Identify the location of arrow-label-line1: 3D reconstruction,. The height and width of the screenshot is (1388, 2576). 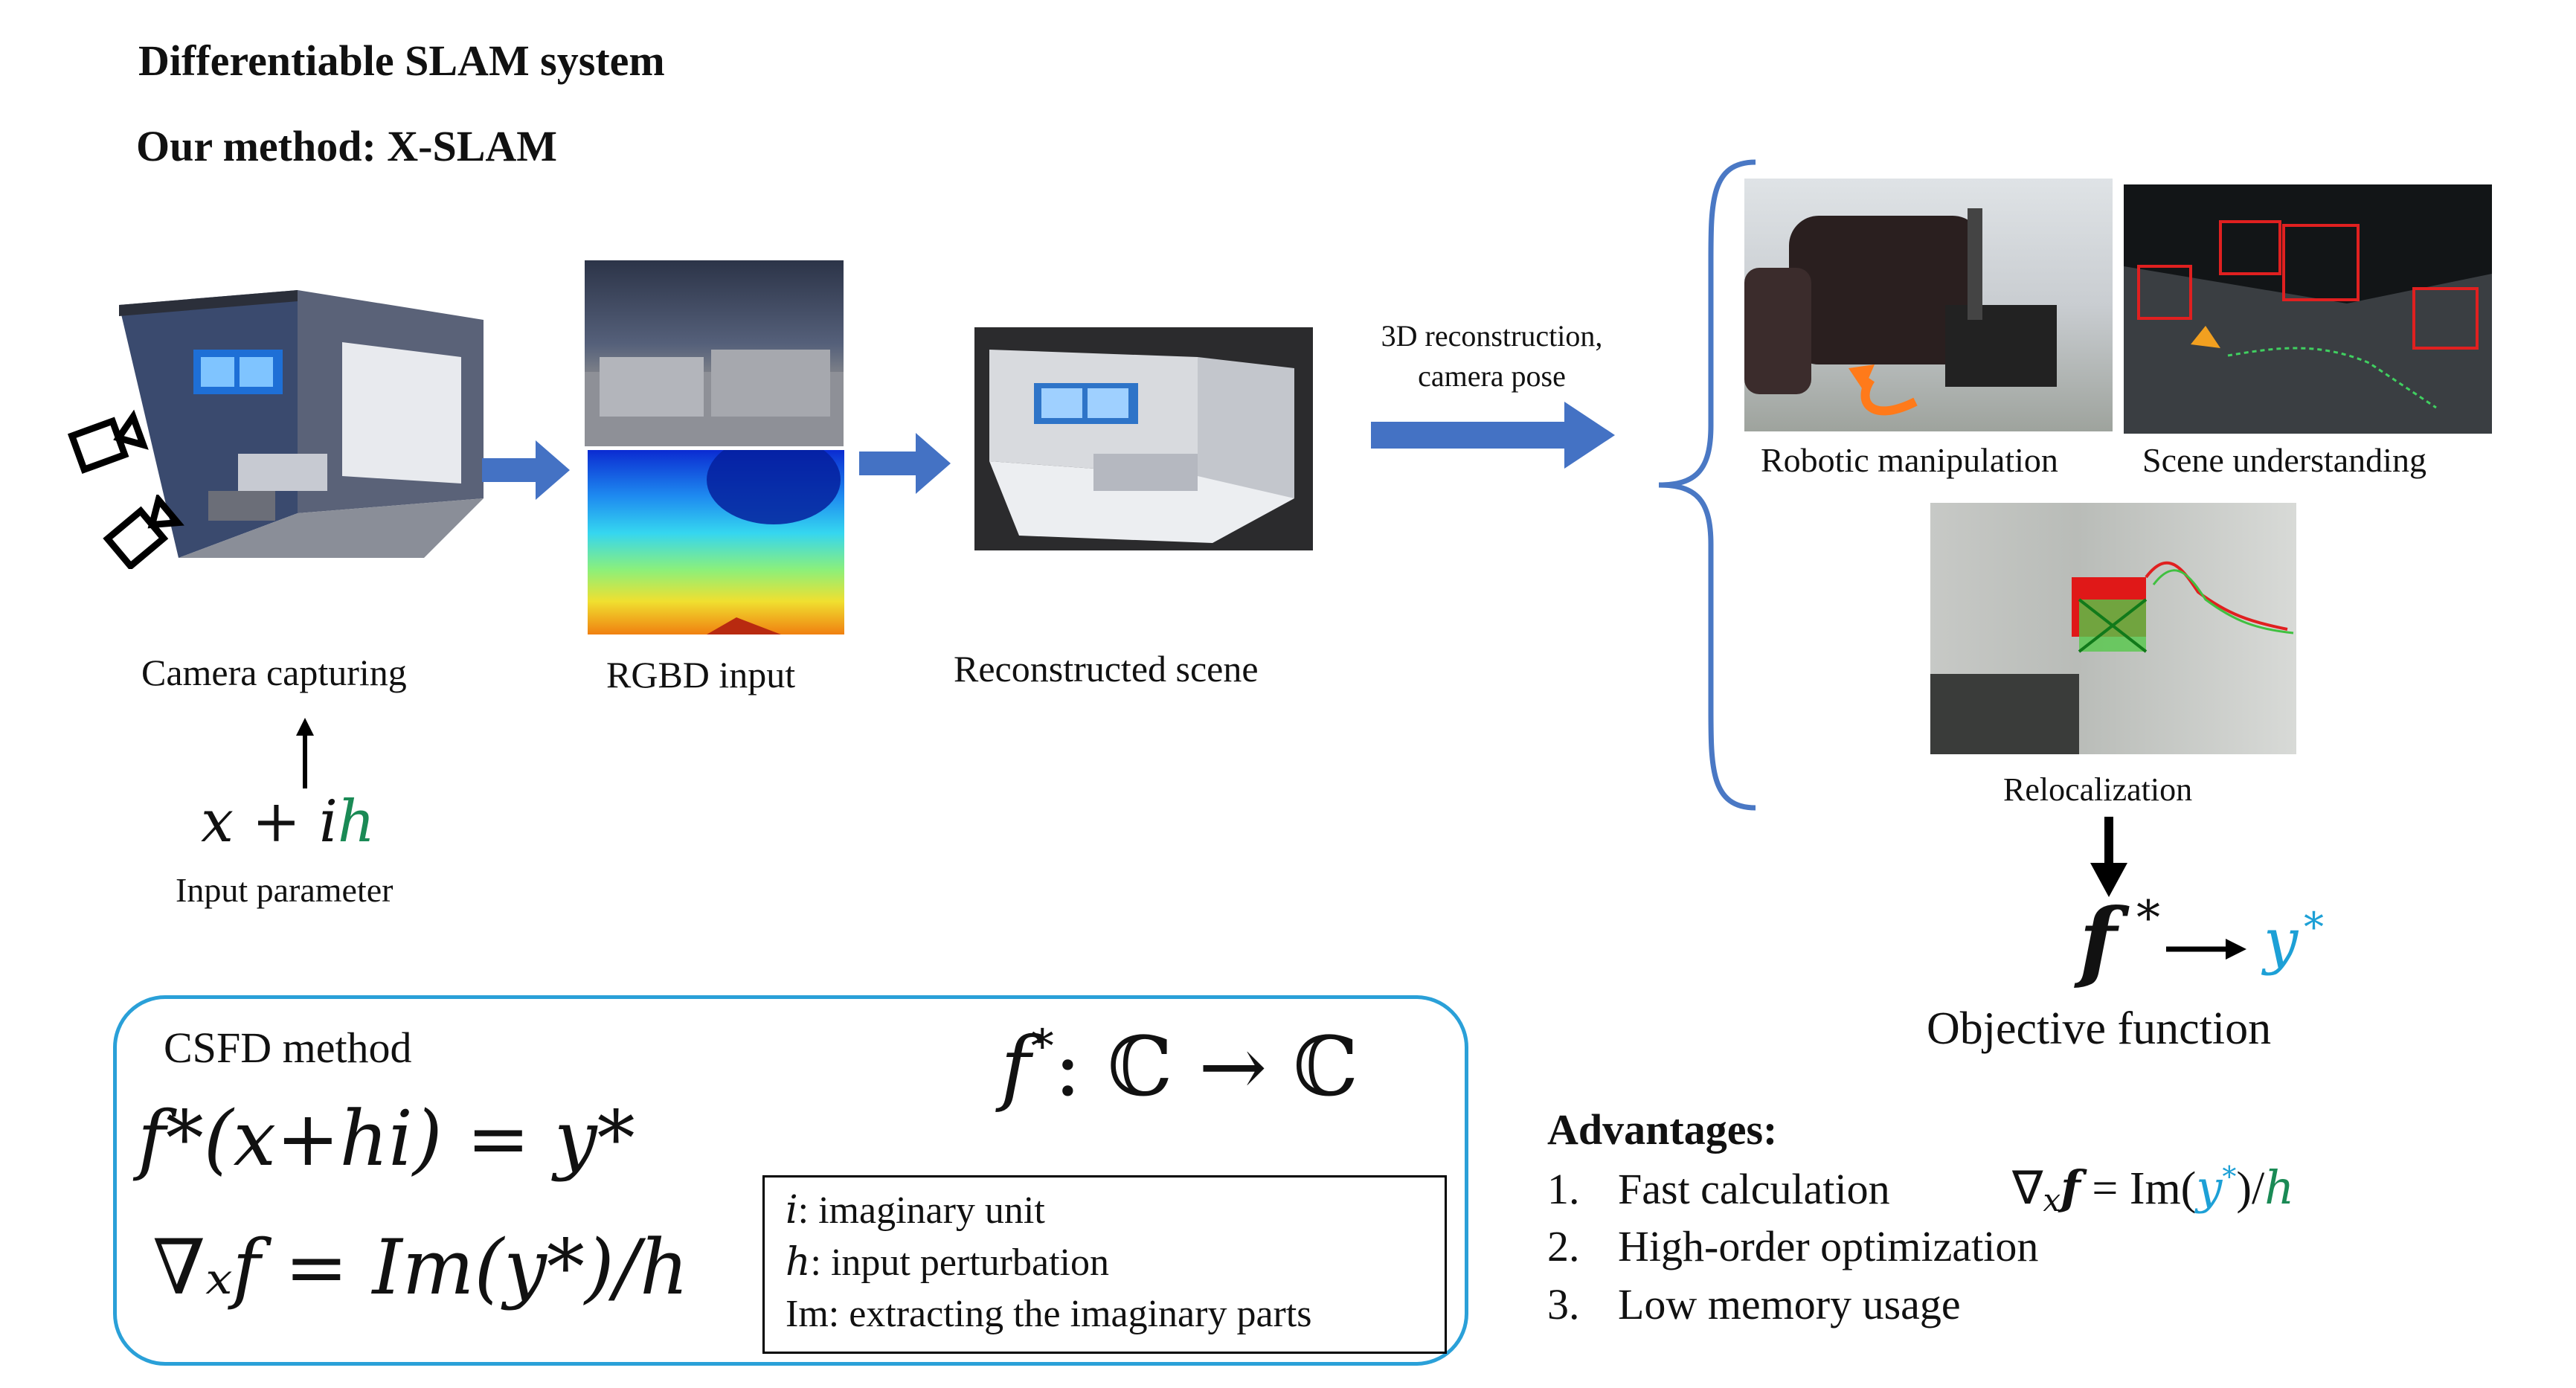
(1492, 336).